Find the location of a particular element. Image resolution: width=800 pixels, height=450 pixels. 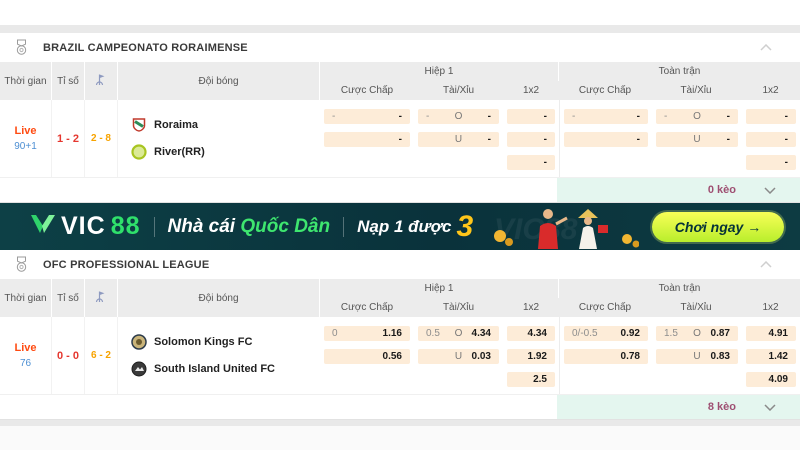

match-time: Live 76 is located at coordinates (26, 355).